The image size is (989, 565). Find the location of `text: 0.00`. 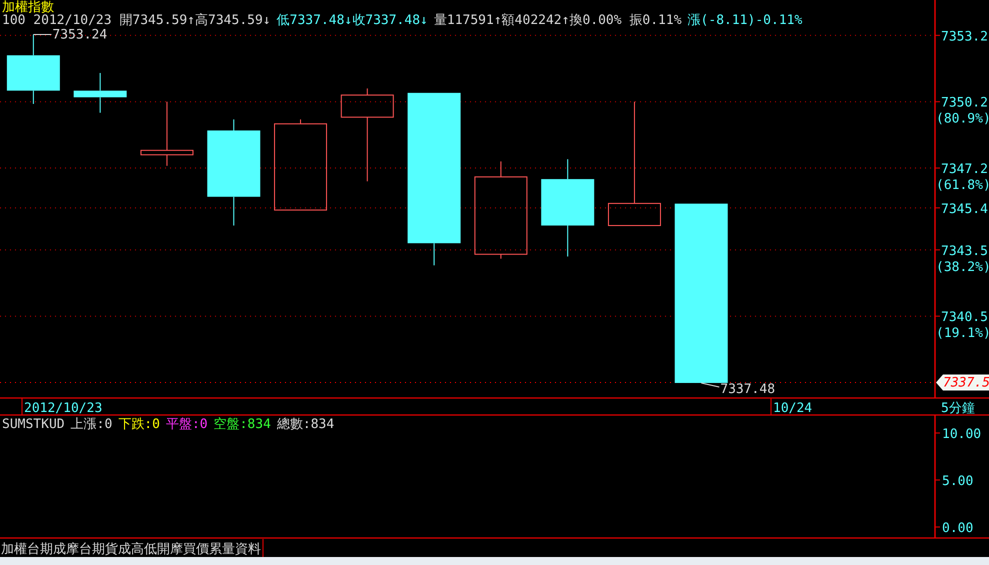

text: 0.00 is located at coordinates (958, 528).